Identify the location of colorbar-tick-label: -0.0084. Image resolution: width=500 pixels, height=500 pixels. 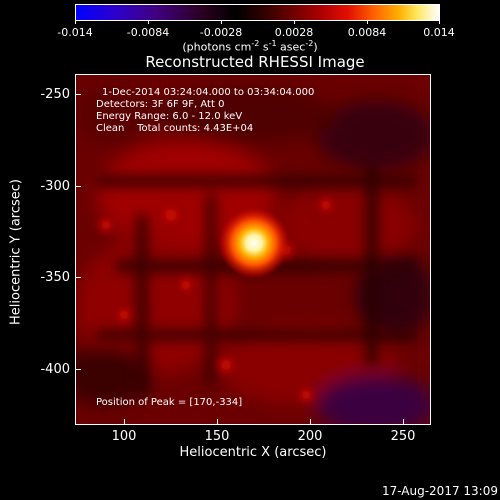
(148, 32).